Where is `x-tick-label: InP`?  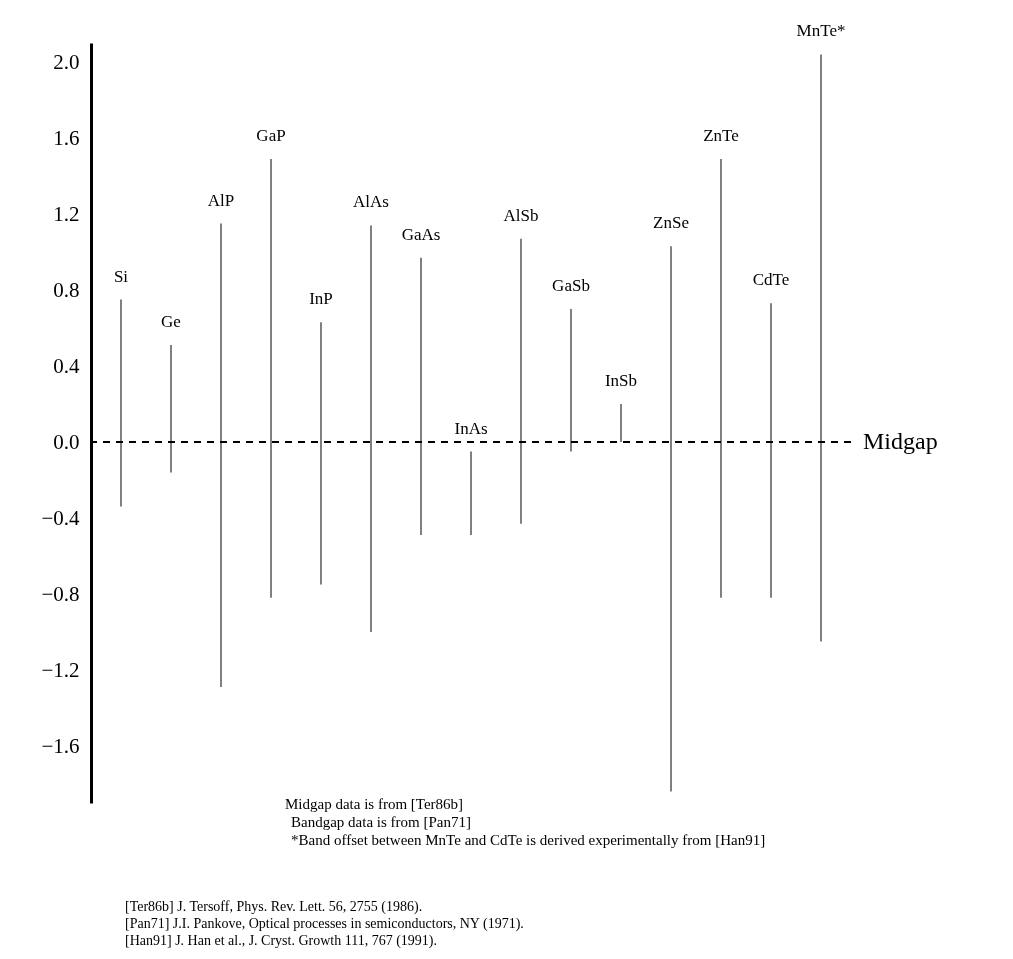
x-tick-label: InP is located at coordinates (321, 299).